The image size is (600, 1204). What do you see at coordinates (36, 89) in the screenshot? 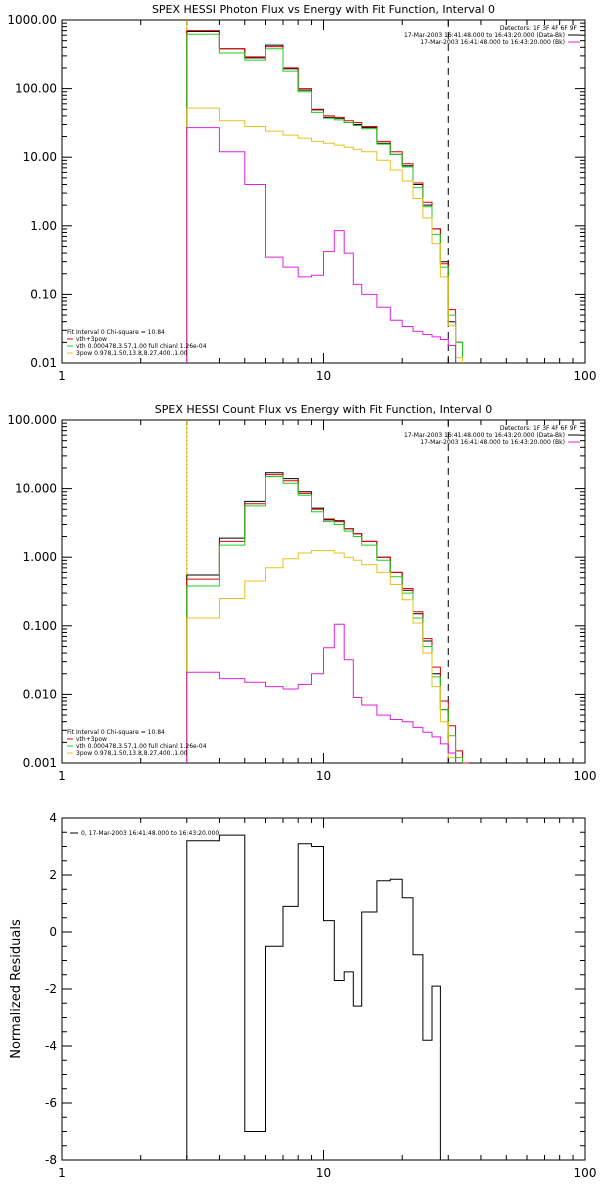
I see `y-tick-label: 100.00` at bounding box center [36, 89].